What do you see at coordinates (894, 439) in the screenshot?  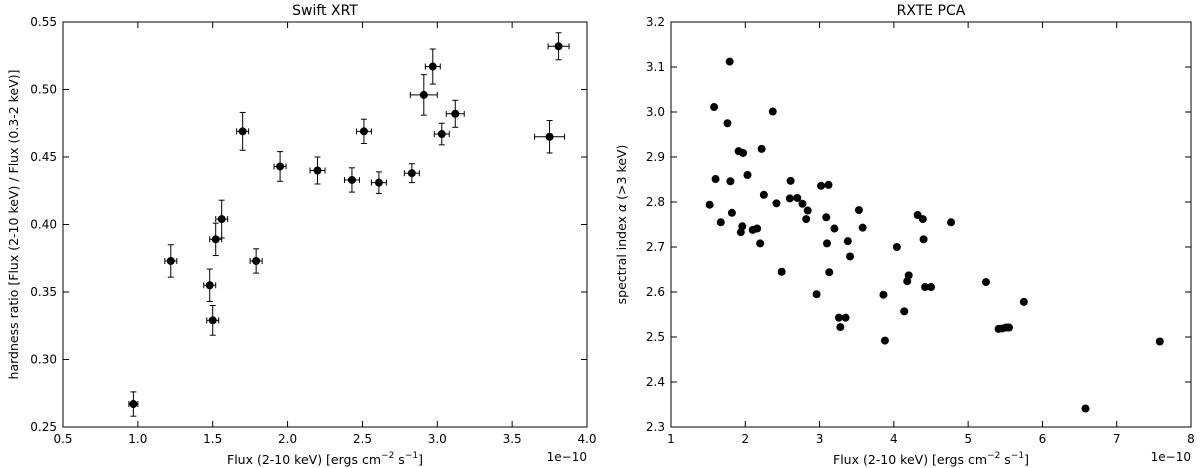 I see `x-tick-label: 4` at bounding box center [894, 439].